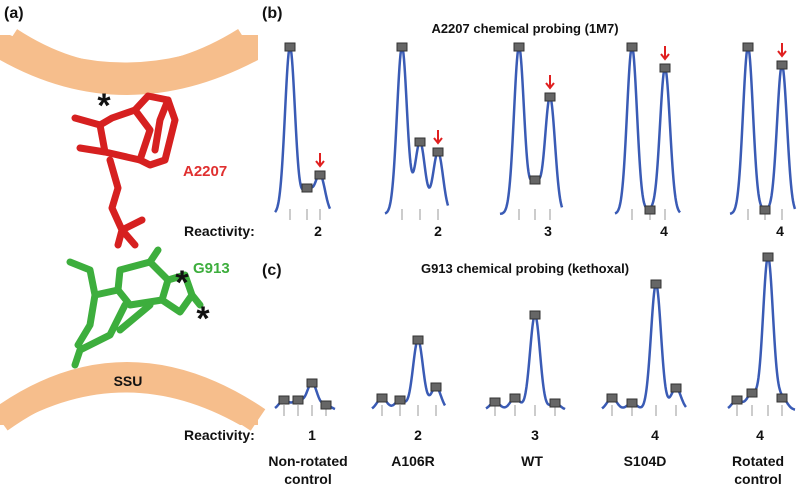 The width and height of the screenshot is (798, 486). What do you see at coordinates (524, 28) in the screenshot?
I see `panel-title: A2207 chemical probing (1M7)` at bounding box center [524, 28].